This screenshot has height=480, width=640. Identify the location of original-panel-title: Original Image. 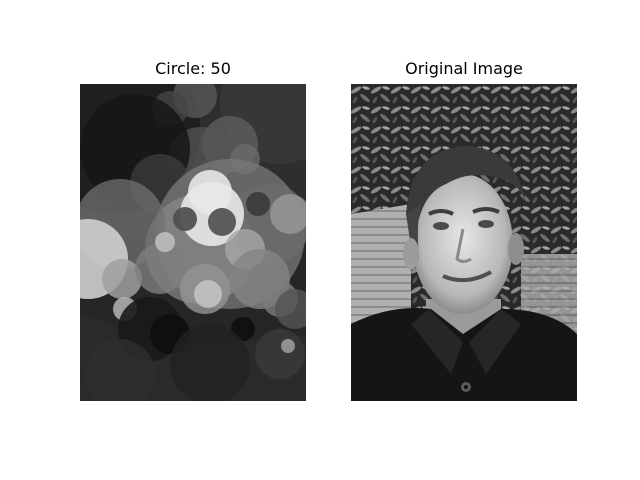
(464, 68).